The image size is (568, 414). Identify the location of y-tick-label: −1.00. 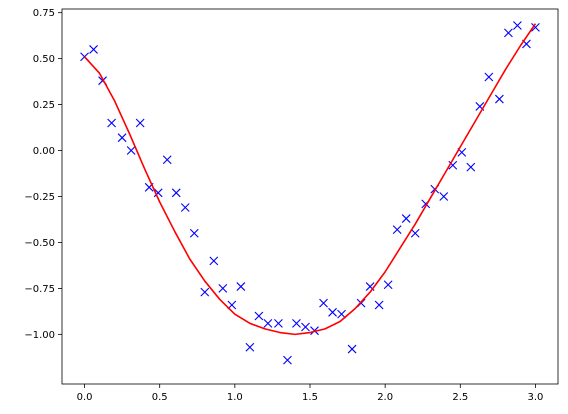
(39, 335).